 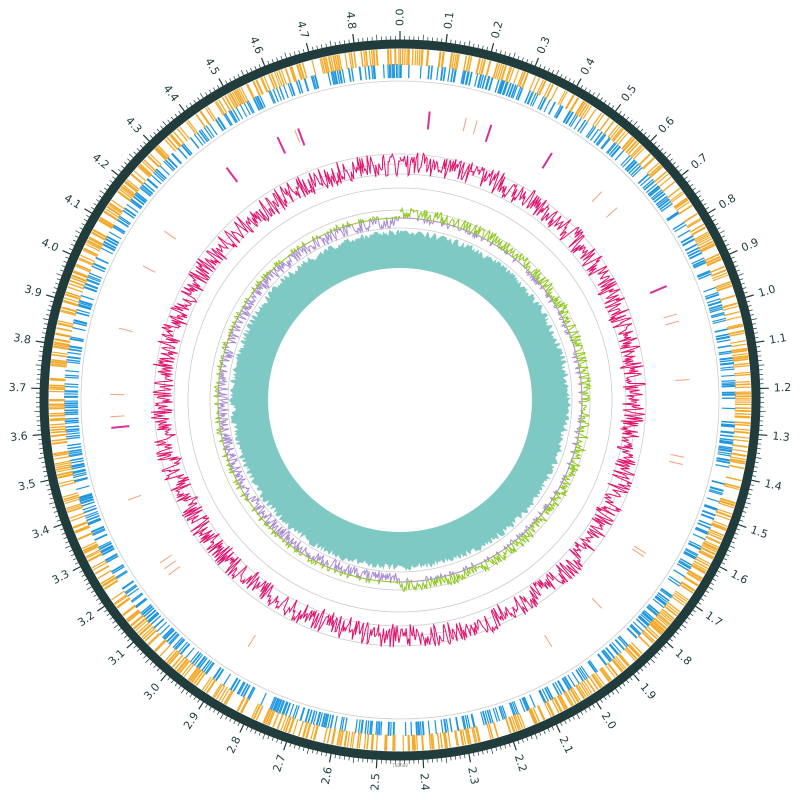 I want to click on trna-mark, so click(x=670, y=316).